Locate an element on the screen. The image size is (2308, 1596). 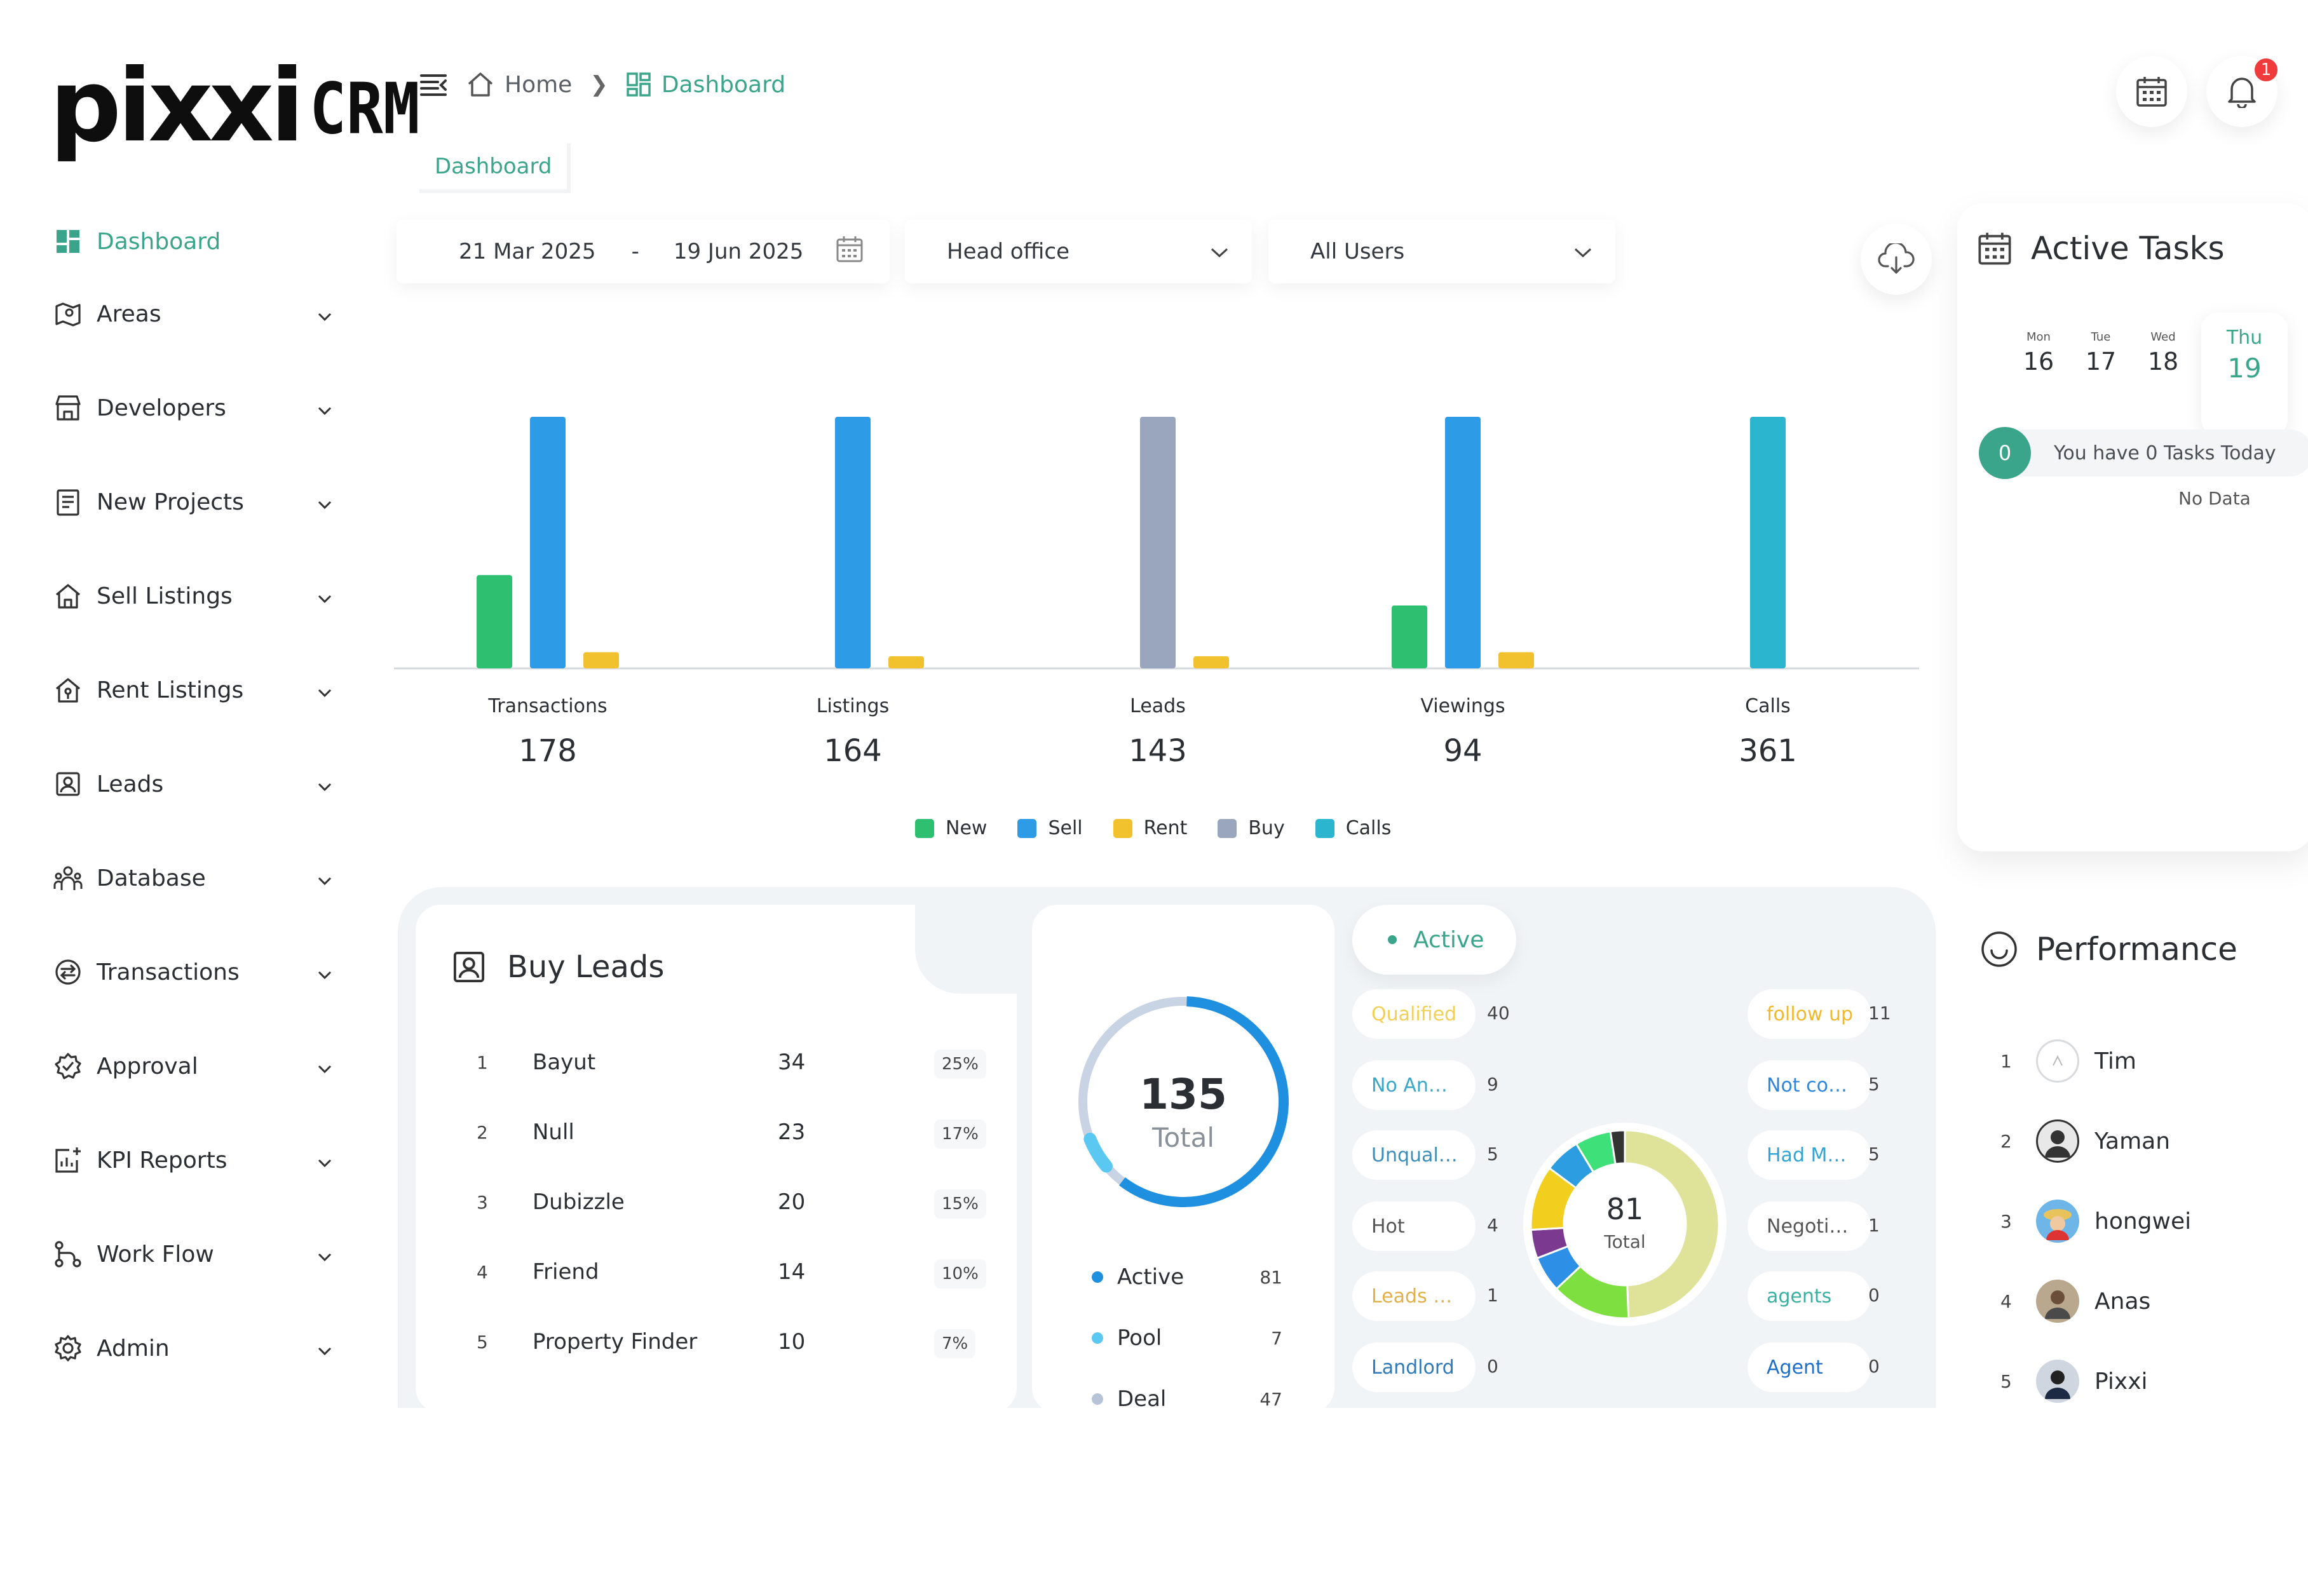
day-mon: Mon 16 is located at coordinates (2038, 352).